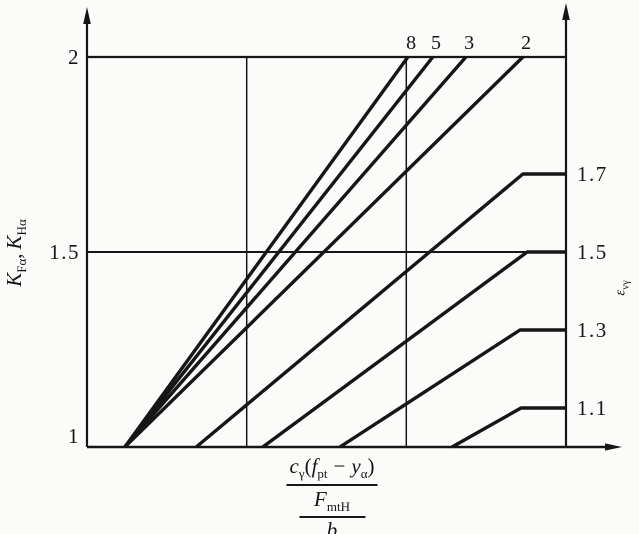 Image resolution: width=639 pixels, height=534 pixels. What do you see at coordinates (74, 436) in the screenshot?
I see `y-tick-label-1: 1` at bounding box center [74, 436].